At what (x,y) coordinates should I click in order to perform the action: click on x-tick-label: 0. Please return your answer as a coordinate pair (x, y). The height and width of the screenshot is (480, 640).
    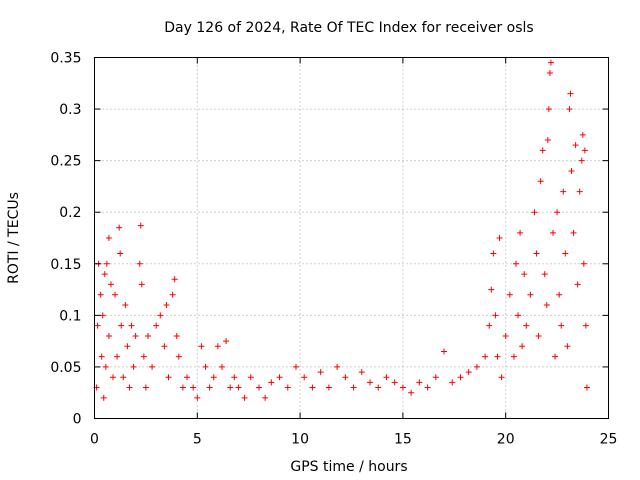
    Looking at the image, I should click on (94, 440).